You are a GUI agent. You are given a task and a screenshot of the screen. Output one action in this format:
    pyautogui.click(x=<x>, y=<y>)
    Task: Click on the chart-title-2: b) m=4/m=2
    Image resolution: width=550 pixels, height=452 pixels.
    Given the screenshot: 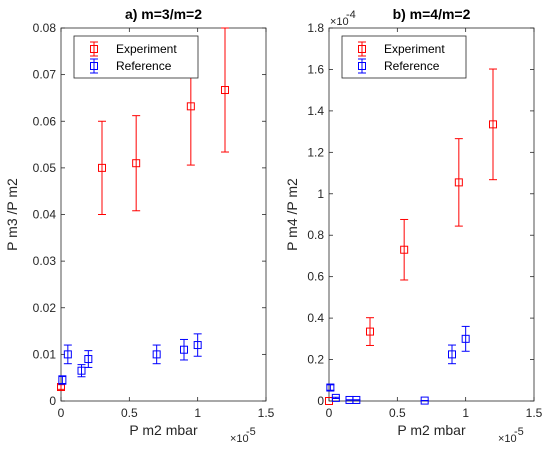 What is the action you would take?
    pyautogui.click(x=432, y=14)
    